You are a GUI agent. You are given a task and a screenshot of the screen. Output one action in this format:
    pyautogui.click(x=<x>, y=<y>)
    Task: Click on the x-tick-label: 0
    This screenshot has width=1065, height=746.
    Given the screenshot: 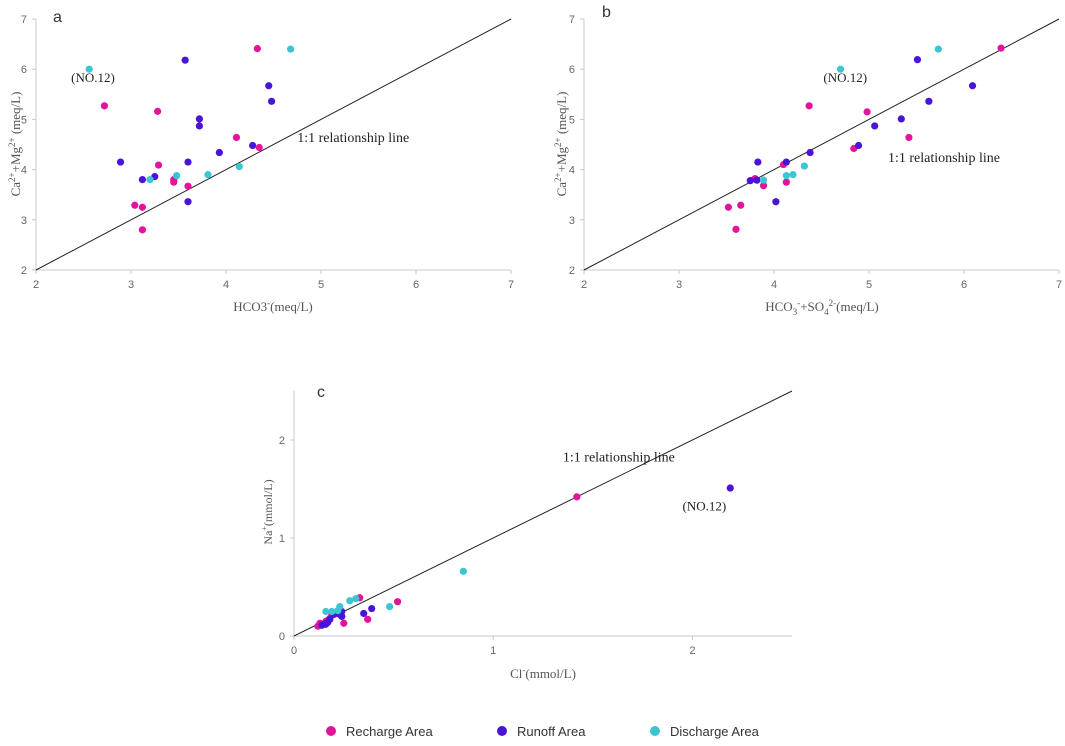 What is the action you would take?
    pyautogui.click(x=294, y=651)
    